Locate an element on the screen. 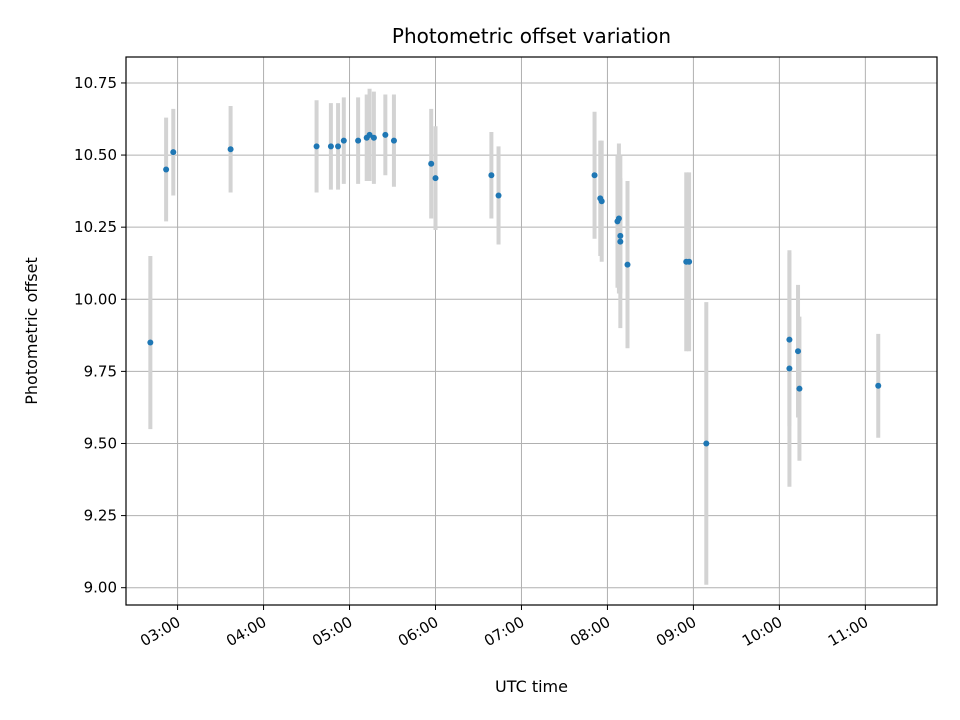  x-tick-label: 03:00 is located at coordinates (160, 631).